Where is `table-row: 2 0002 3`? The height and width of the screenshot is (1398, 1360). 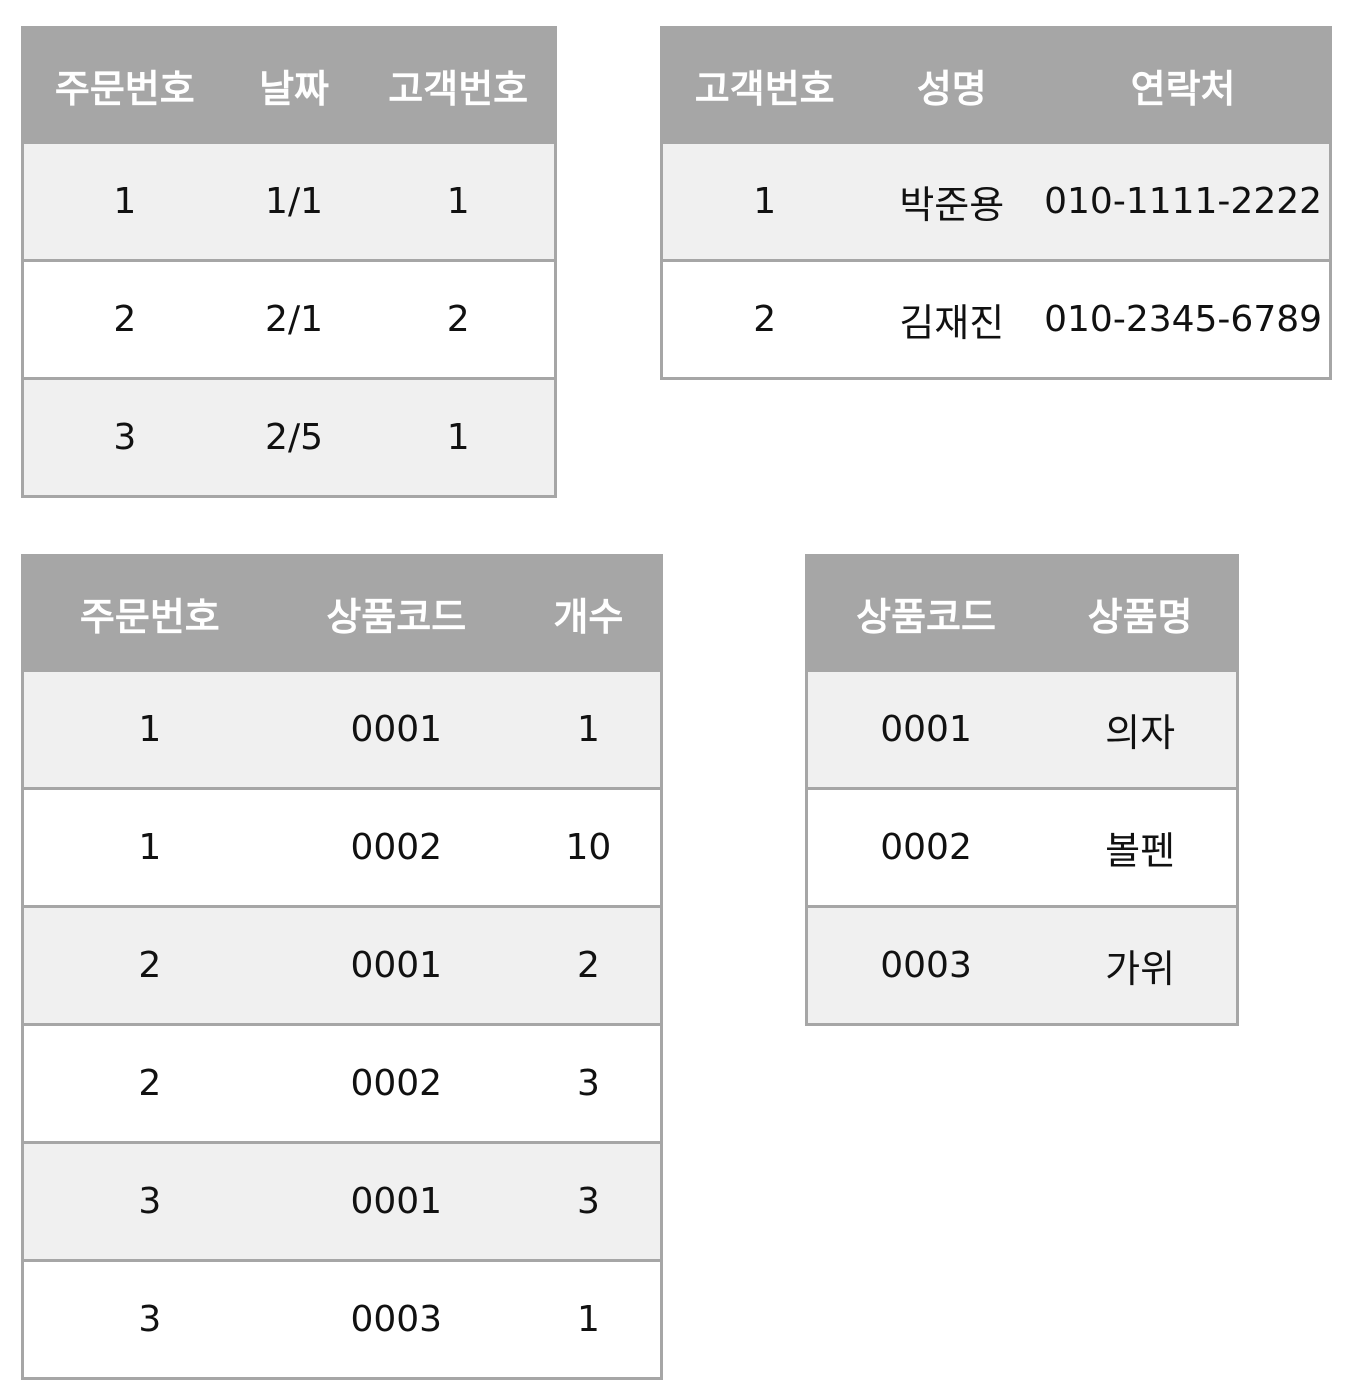 table-row: 2 0002 3 is located at coordinates (342, 1083).